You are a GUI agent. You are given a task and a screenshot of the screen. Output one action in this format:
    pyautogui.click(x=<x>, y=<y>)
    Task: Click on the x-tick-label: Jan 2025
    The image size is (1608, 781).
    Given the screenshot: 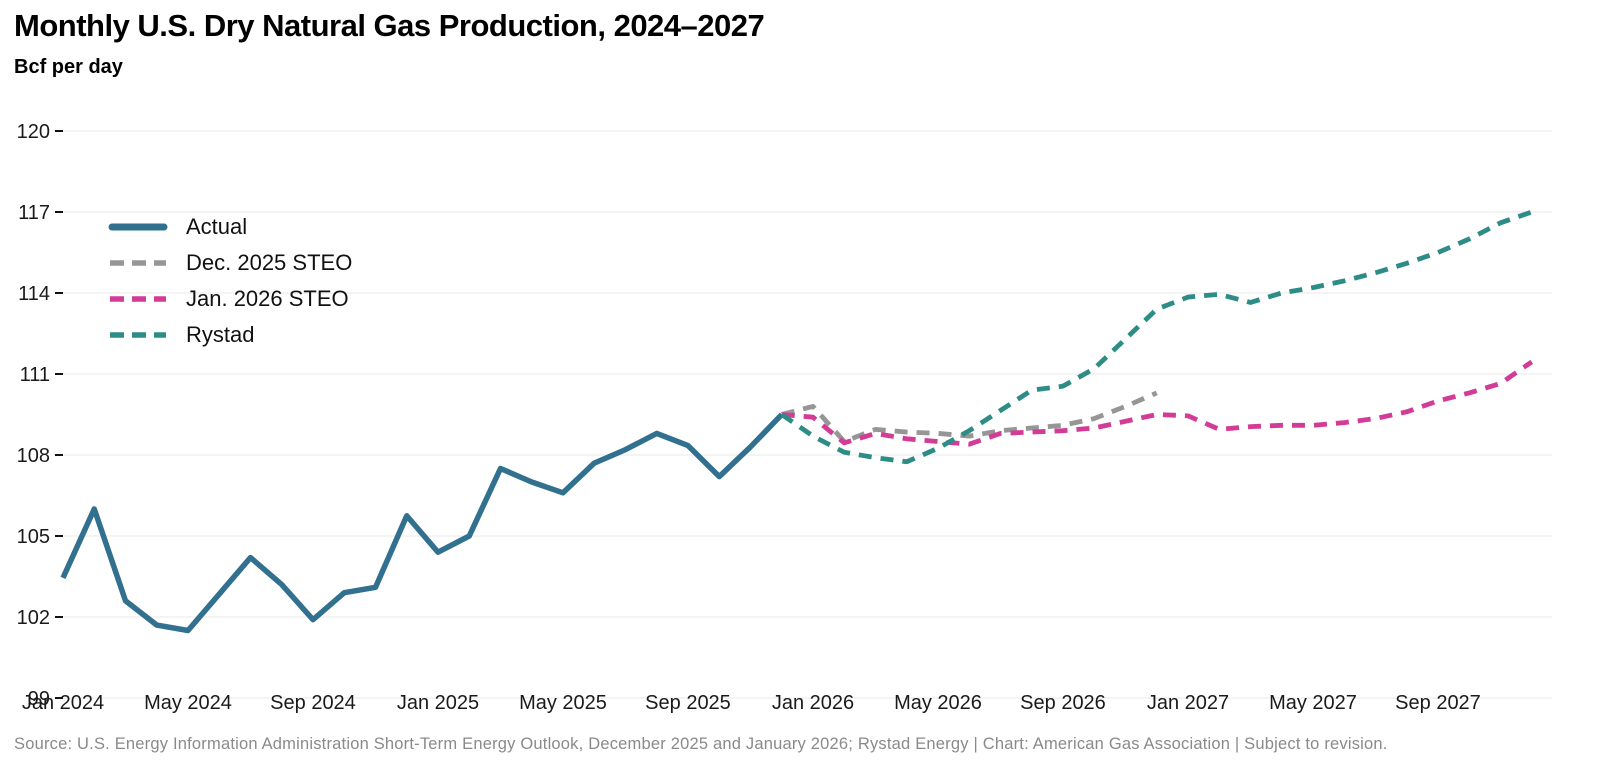 What is the action you would take?
    pyautogui.click(x=438, y=703)
    